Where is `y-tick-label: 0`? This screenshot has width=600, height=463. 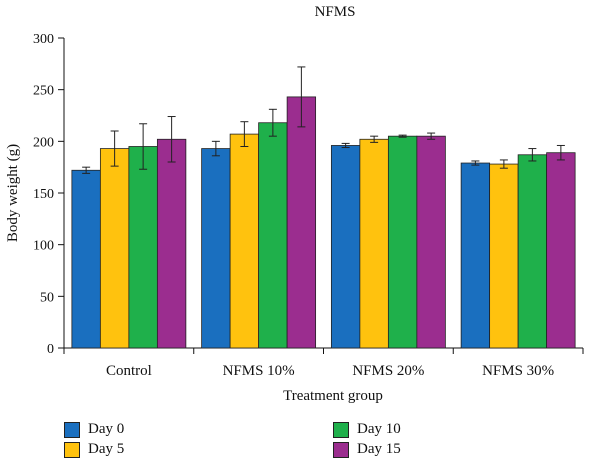 y-tick-label: 0 is located at coordinates (50, 349).